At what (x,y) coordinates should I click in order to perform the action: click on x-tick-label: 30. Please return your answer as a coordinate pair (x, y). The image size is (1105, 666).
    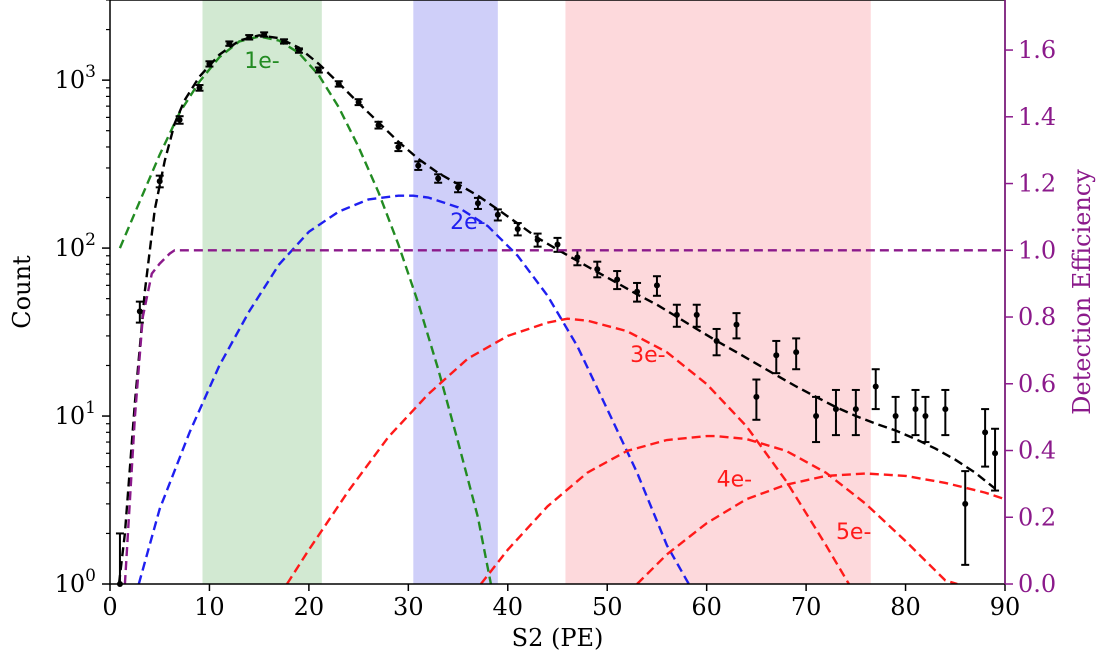
    Looking at the image, I should click on (408, 607).